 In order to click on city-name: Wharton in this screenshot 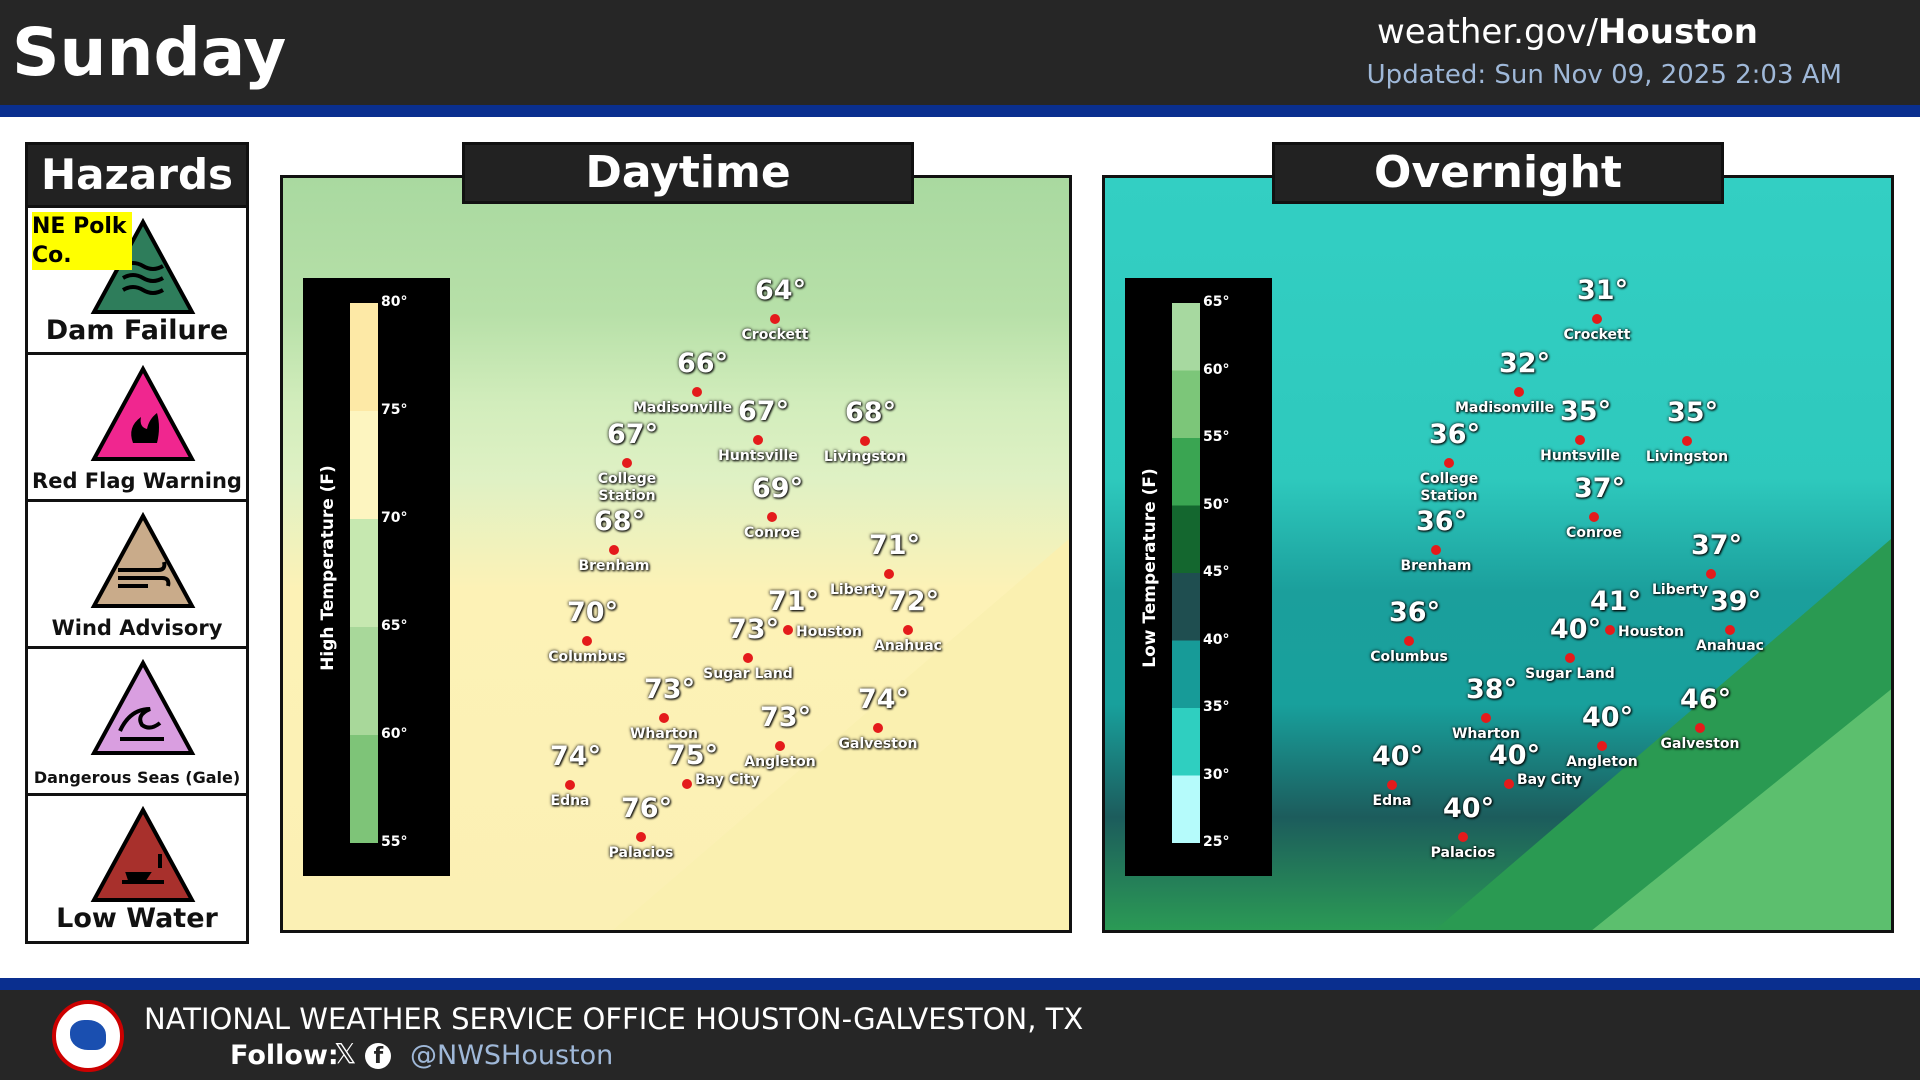, I will do `click(664, 734)`.